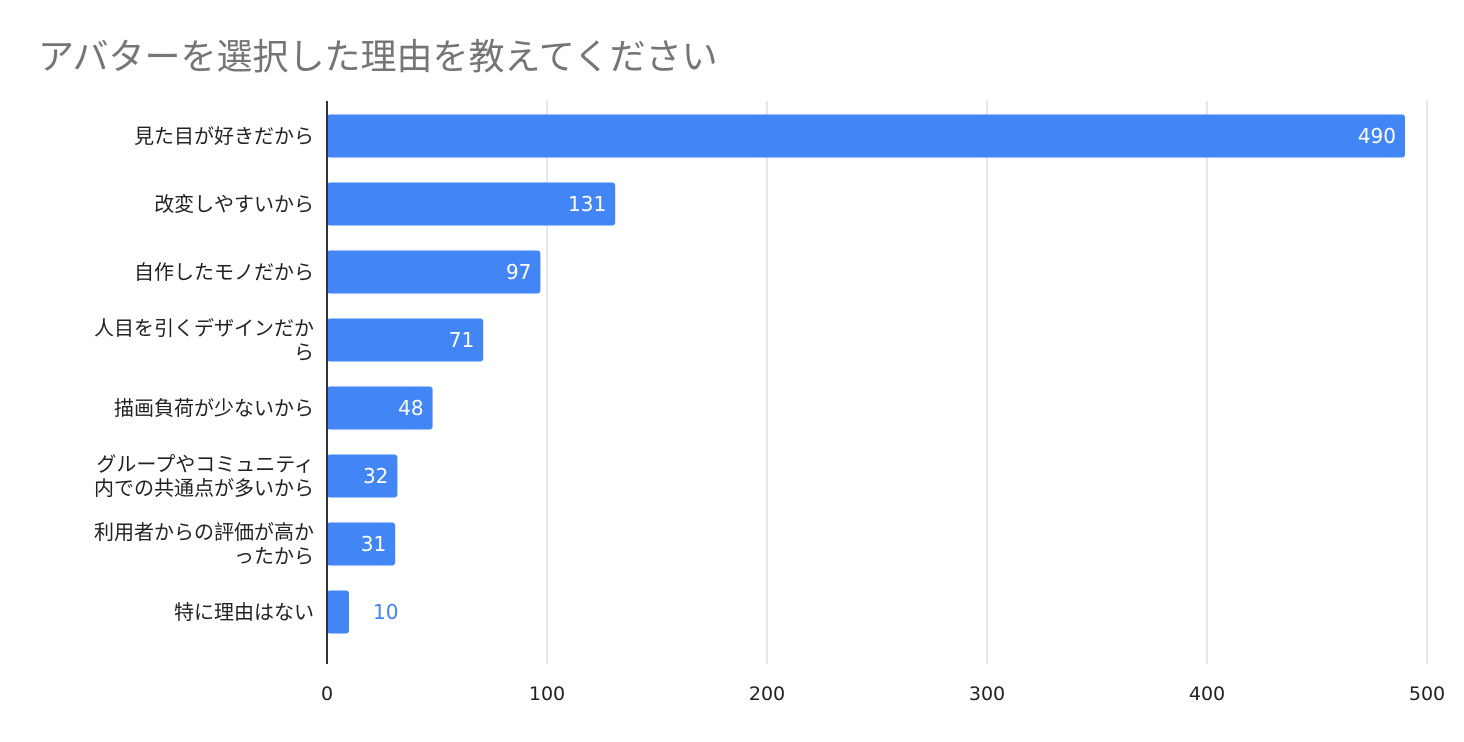 This screenshot has height=742, width=1464. I want to click on category-label-line: 特に理由はない, so click(244, 612).